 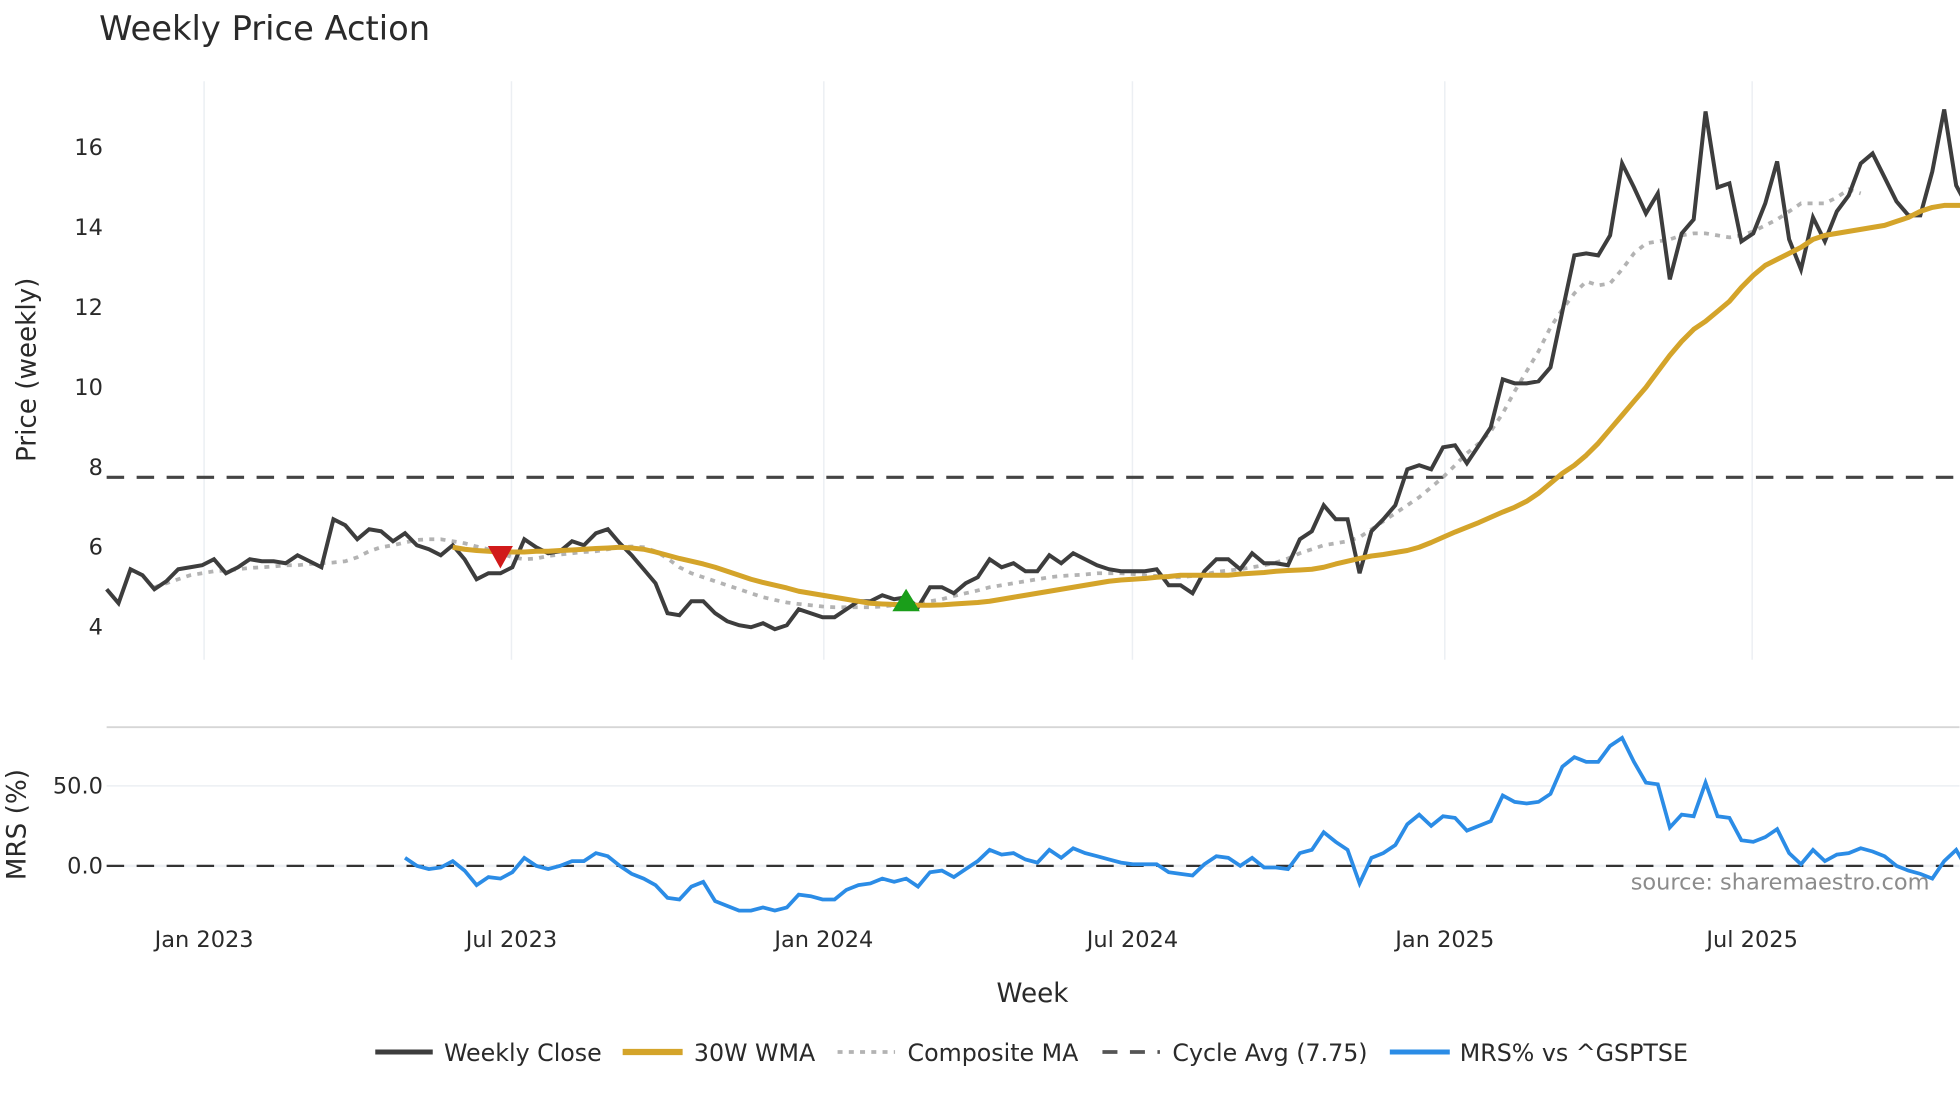 What do you see at coordinates (203, 940) in the screenshot?
I see `xtick: Jan 2023` at bounding box center [203, 940].